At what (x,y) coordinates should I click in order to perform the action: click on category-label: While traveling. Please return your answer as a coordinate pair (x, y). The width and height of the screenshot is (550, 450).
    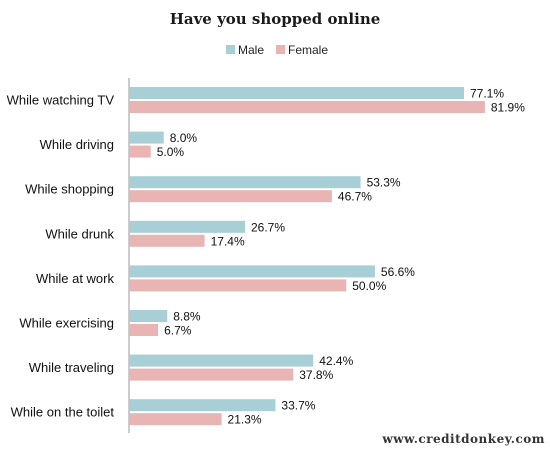
    Looking at the image, I should click on (71, 367).